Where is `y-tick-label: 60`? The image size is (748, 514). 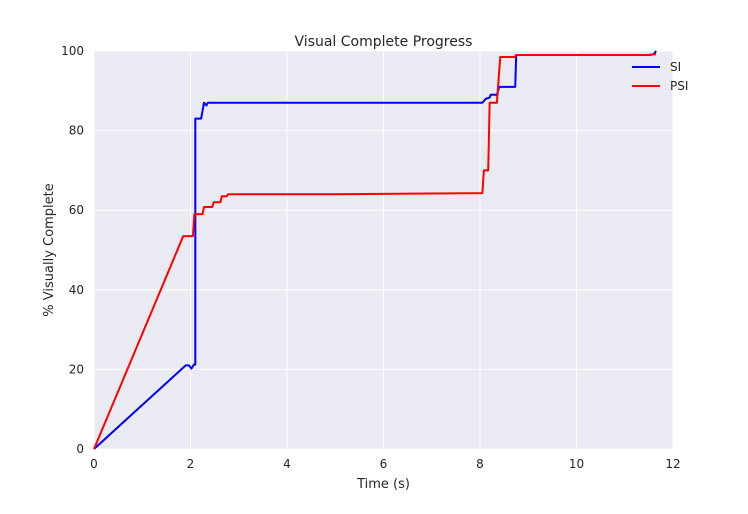 y-tick-label: 60 is located at coordinates (76, 210).